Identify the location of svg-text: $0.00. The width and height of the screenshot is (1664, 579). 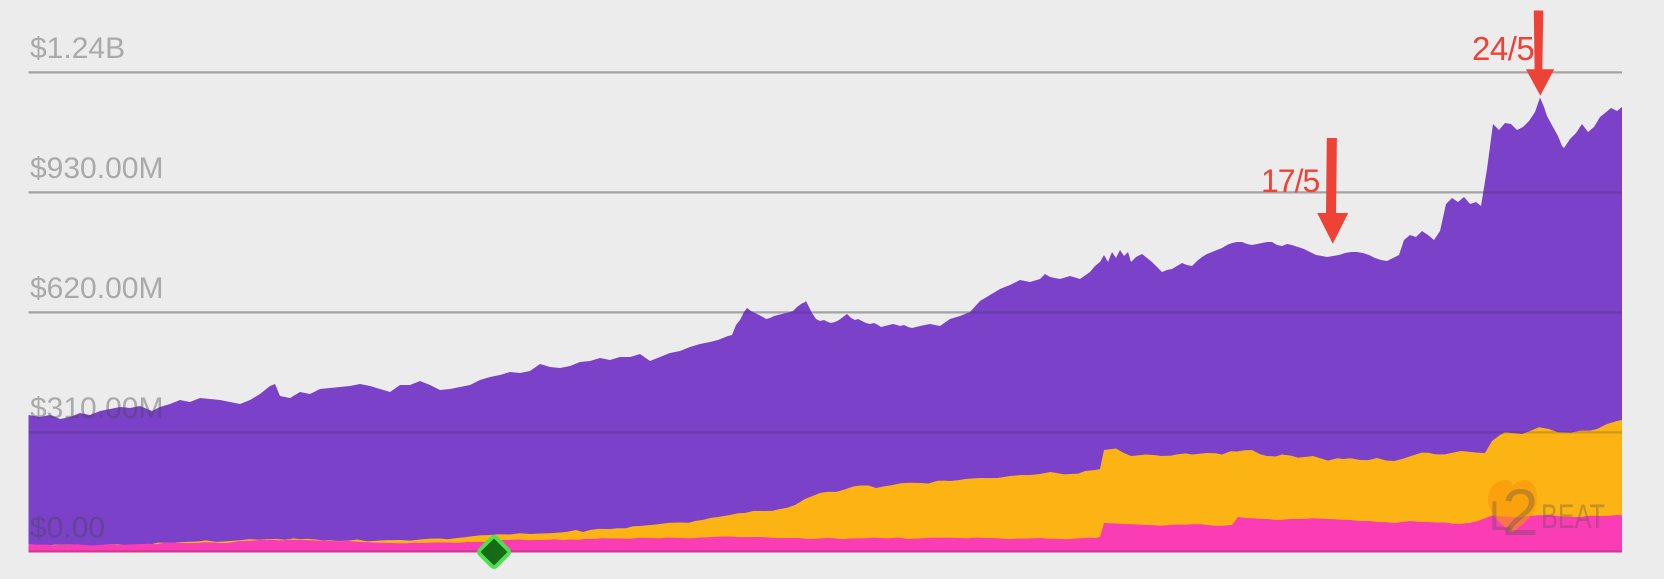
(67, 527).